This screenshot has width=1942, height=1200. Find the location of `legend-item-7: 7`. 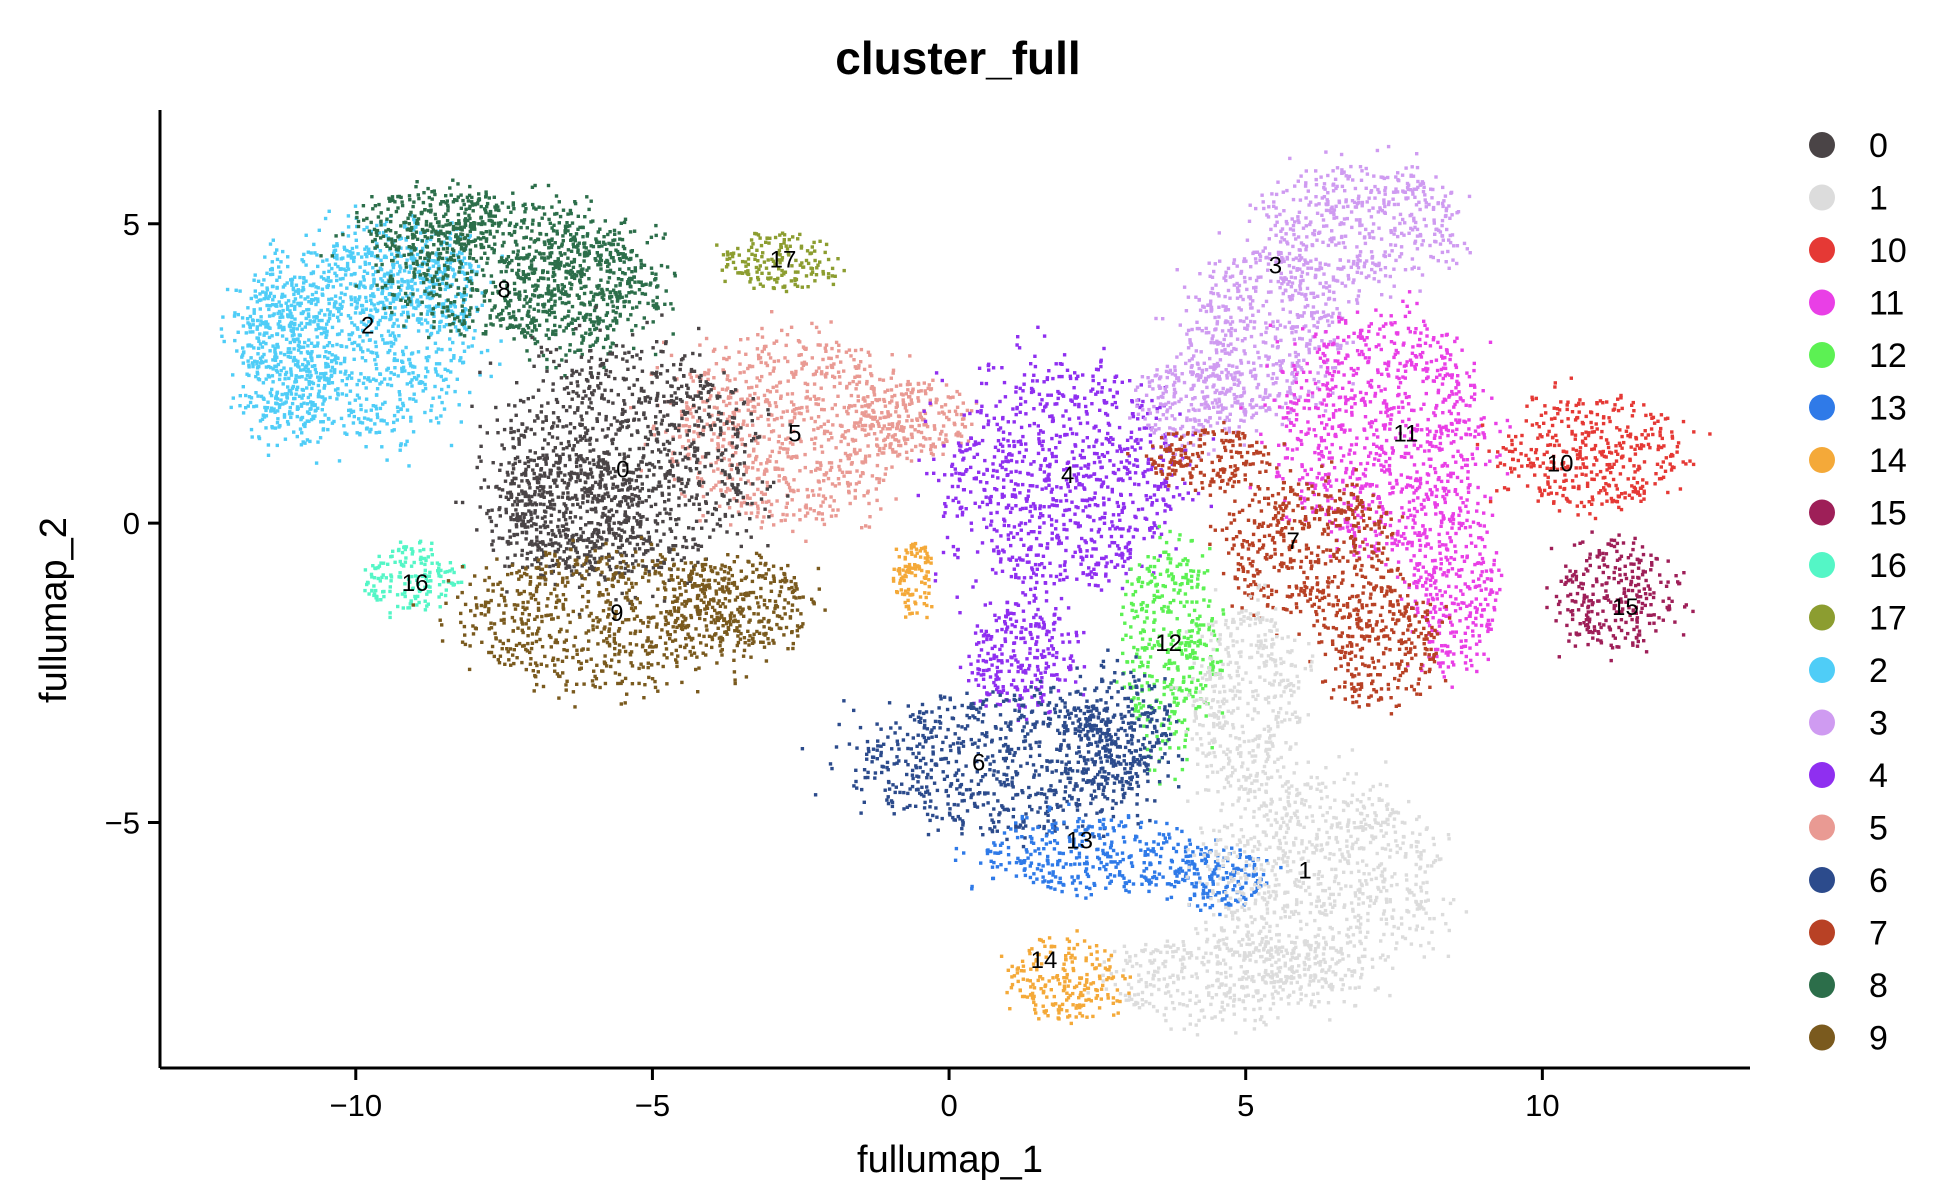

legend-item-7: 7 is located at coordinates (1848, 934).